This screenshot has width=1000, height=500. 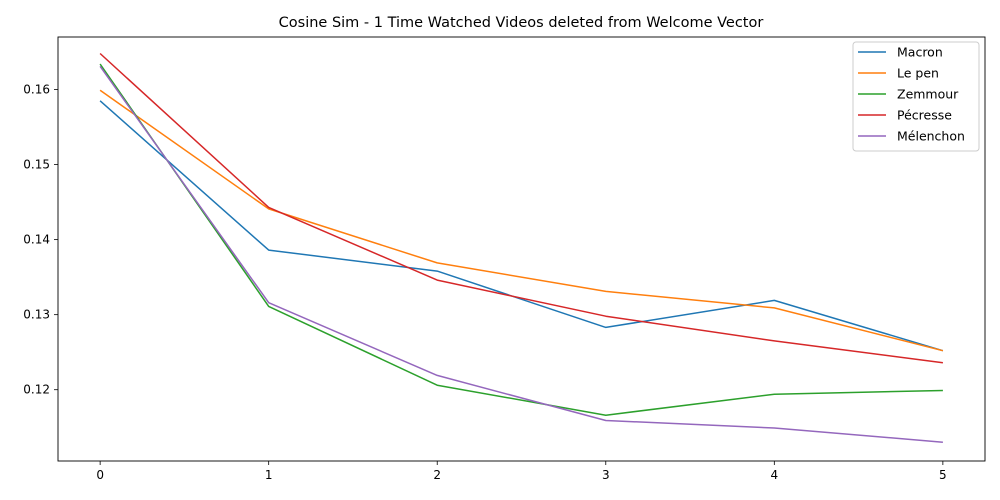 I want to click on legend-box, so click(x=916, y=96).